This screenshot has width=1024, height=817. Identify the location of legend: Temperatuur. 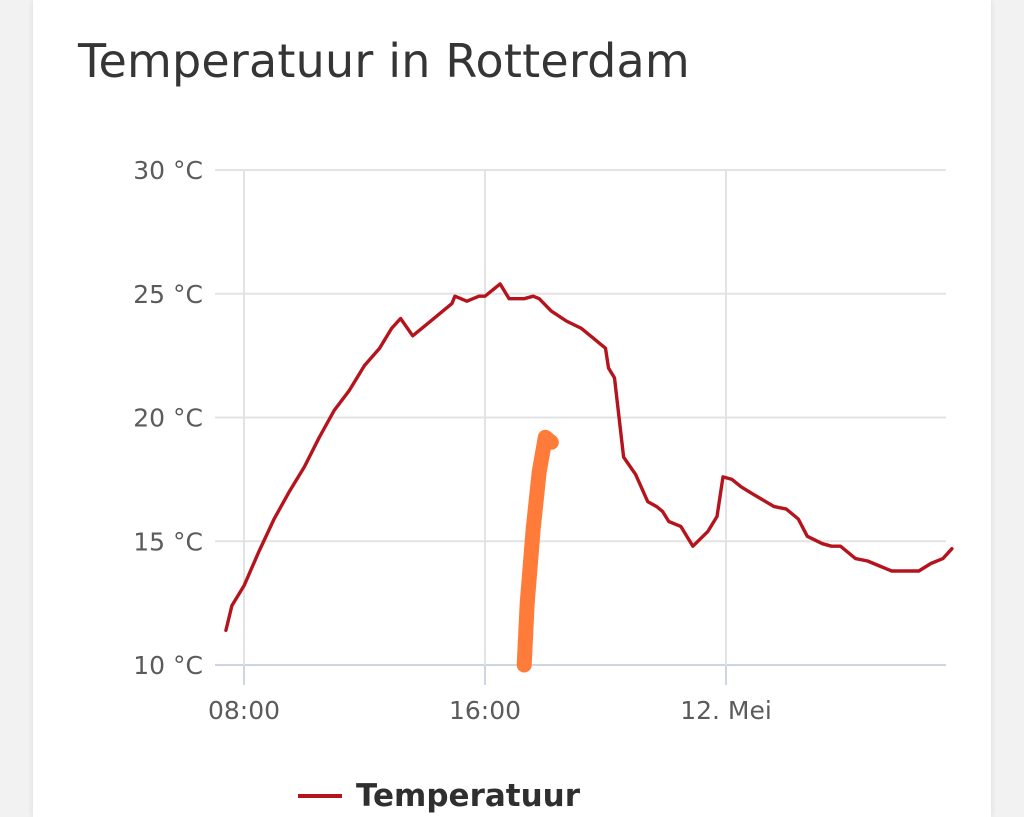
(439, 796).